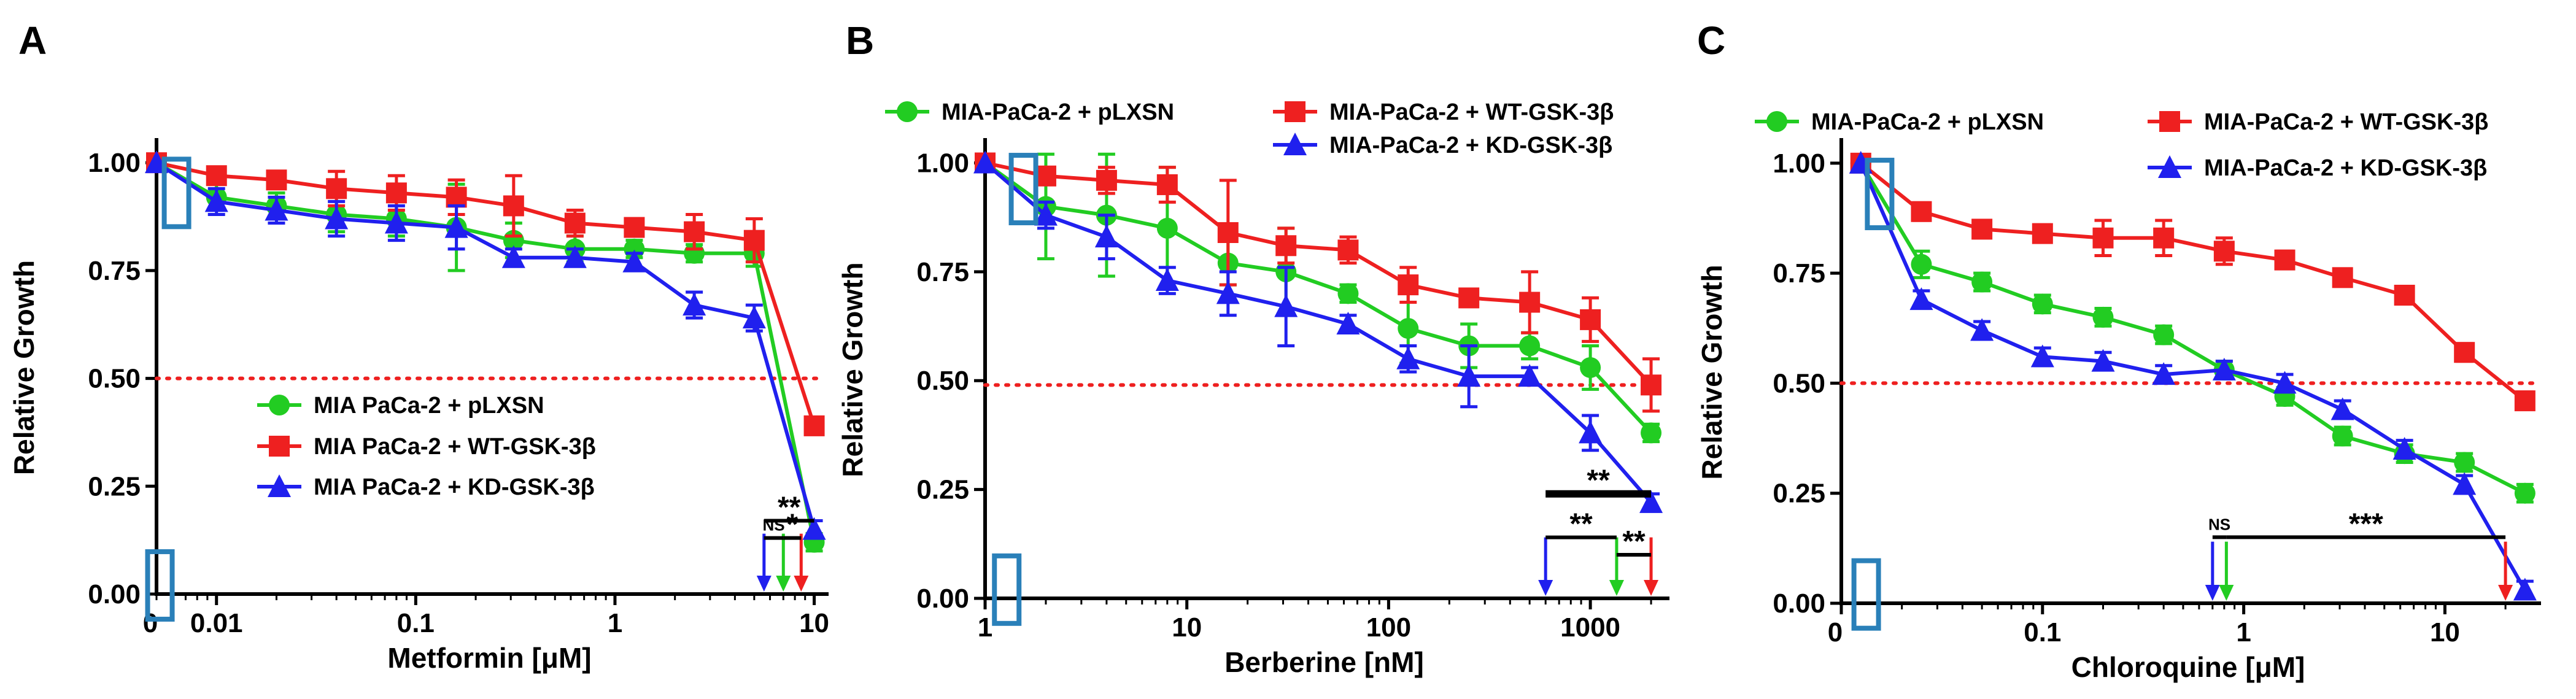  Describe the element at coordinates (426, 487) in the screenshot. I see `legend-item-KD: MIA PaCa-2 + KD-GSK-3β` at that location.